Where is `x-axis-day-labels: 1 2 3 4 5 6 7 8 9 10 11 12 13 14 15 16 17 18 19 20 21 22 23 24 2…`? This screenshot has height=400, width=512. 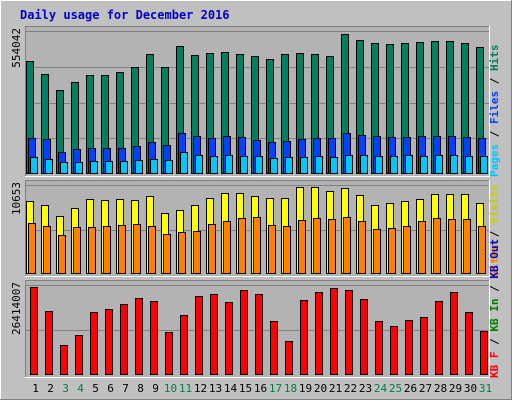
x-axis-day-labels: 1 2 3 4 5 6 7 8 9 10 11 12 13 14 15 16 17 18 19 20 21 22 23 24 2… is located at coordinates (262, 388).